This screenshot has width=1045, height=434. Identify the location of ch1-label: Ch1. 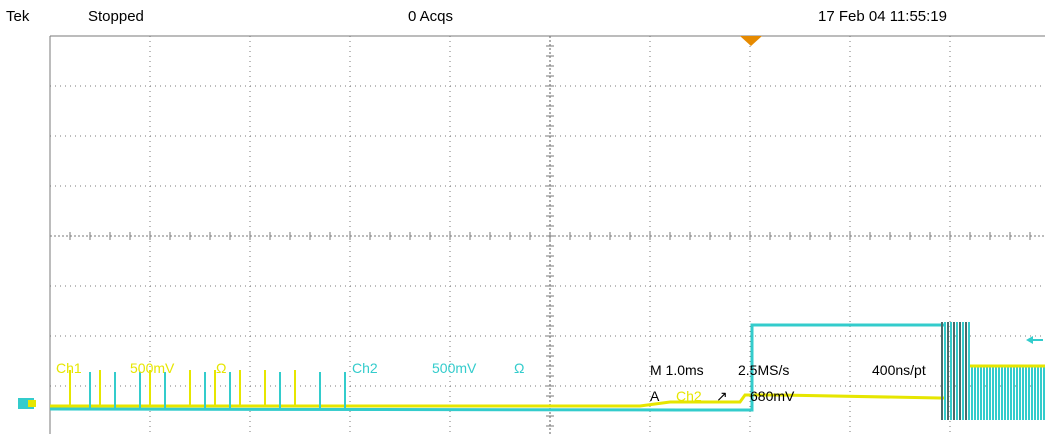
(69, 368).